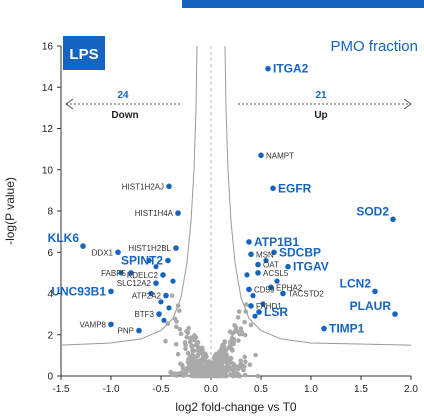 The height and width of the screenshot is (418, 424). Describe the element at coordinates (48, 129) in the screenshot. I see `y-tick-label: 12` at that location.